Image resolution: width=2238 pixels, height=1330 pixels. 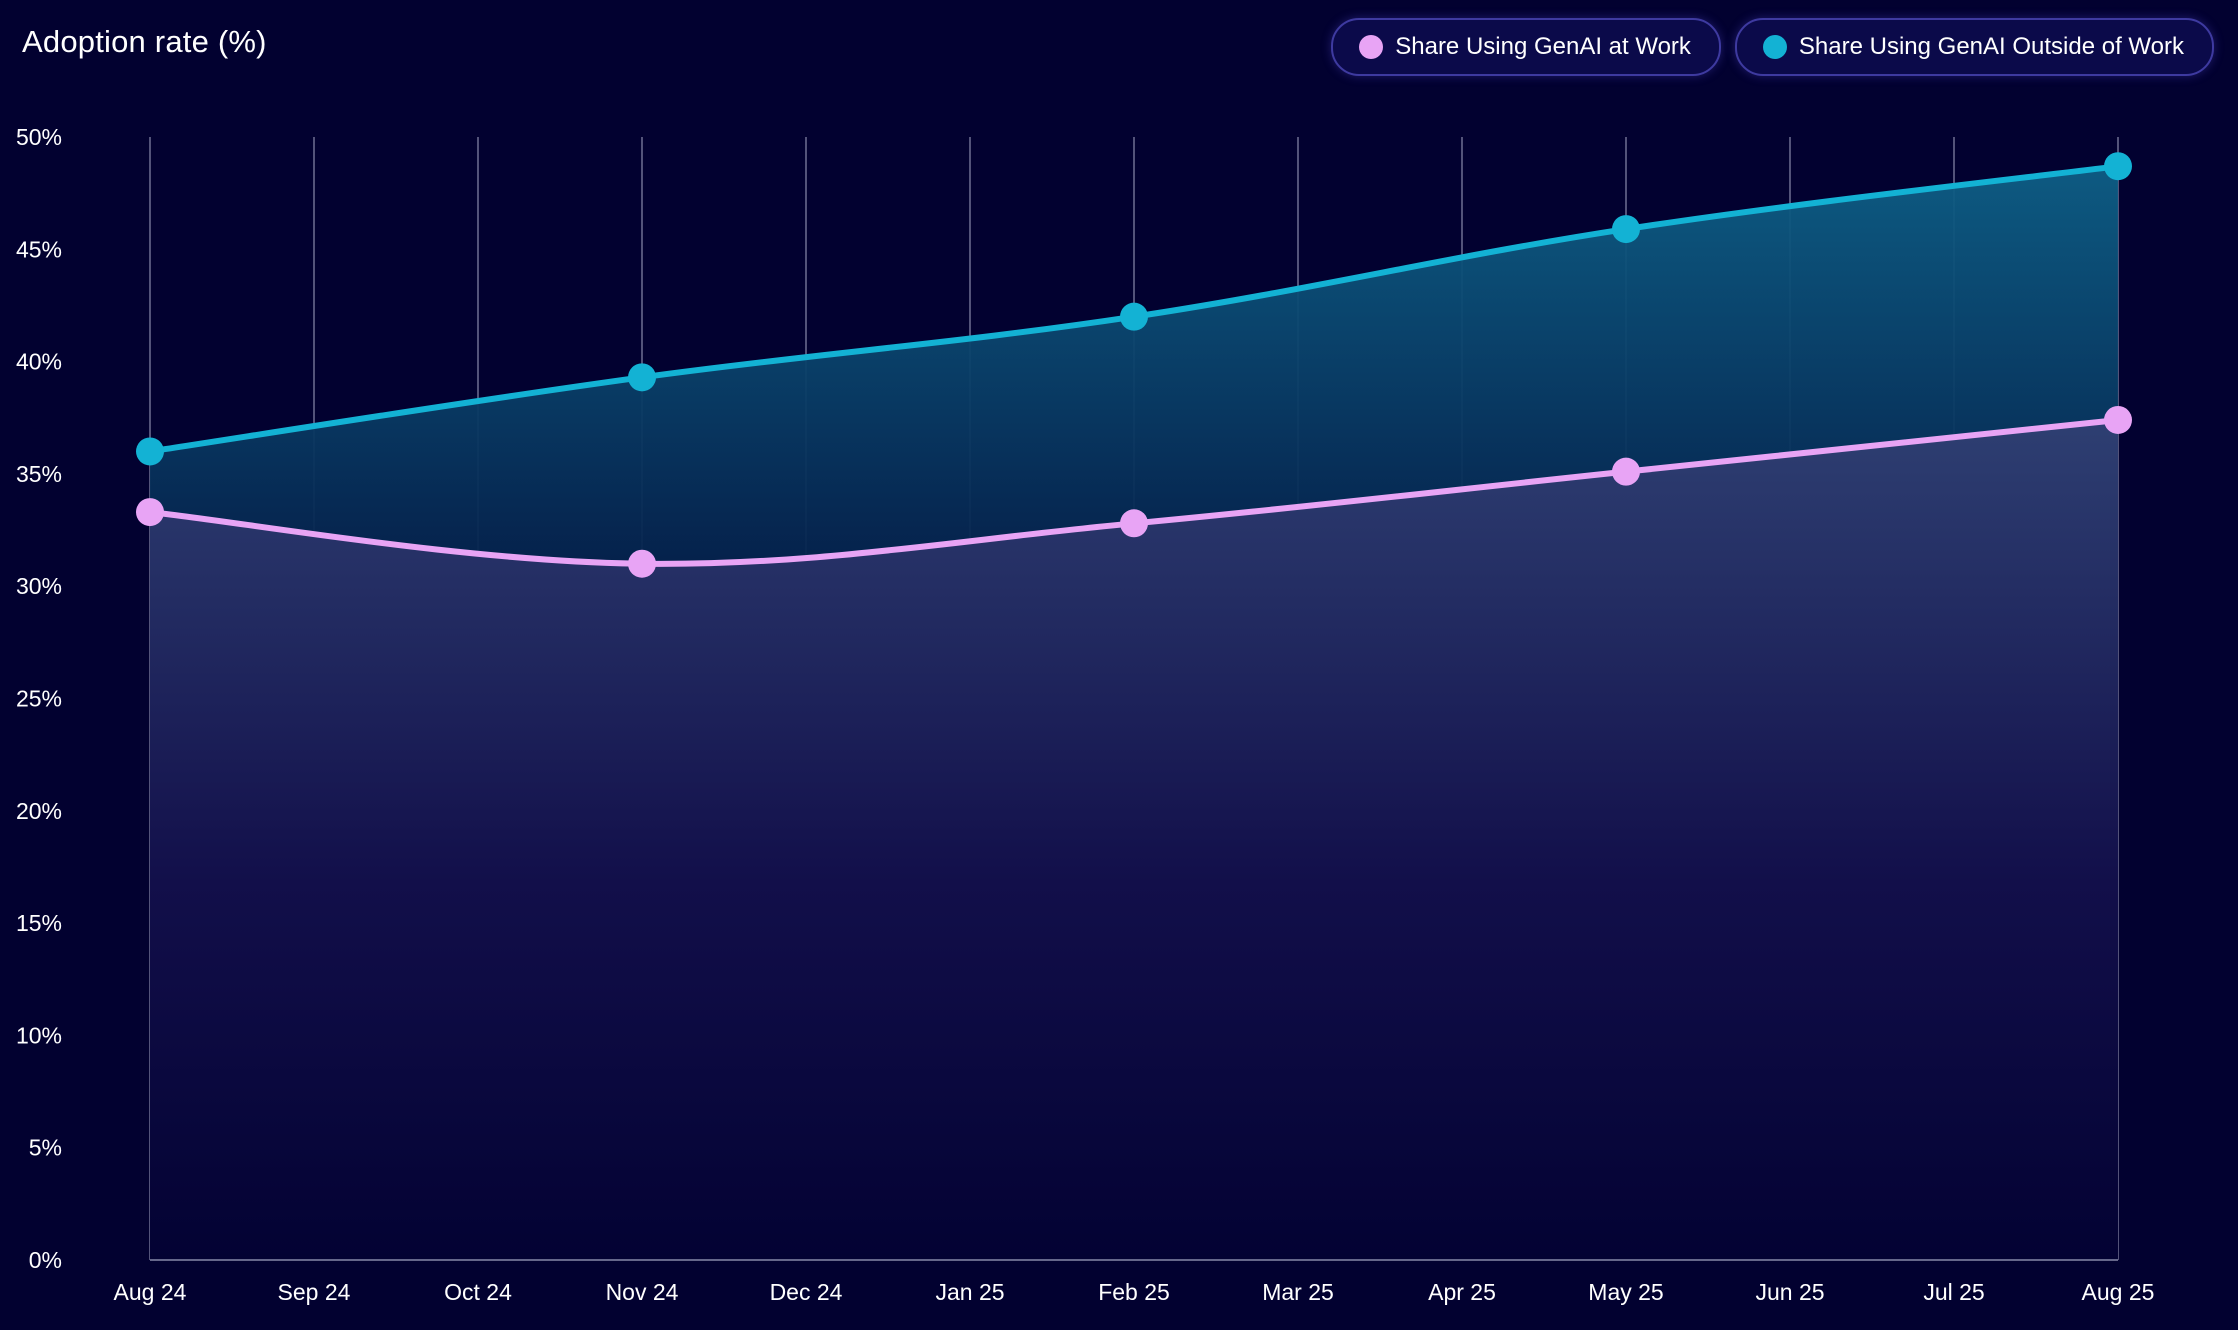 What do you see at coordinates (806, 1292) in the screenshot?
I see `x-tick-label-4: Dec 24` at bounding box center [806, 1292].